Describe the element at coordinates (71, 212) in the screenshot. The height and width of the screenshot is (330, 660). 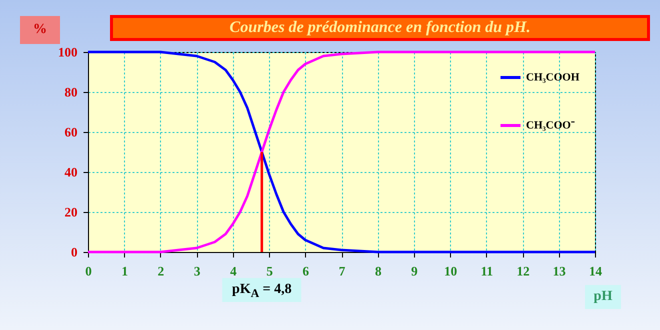
I see `y-tick-label: 20` at that location.